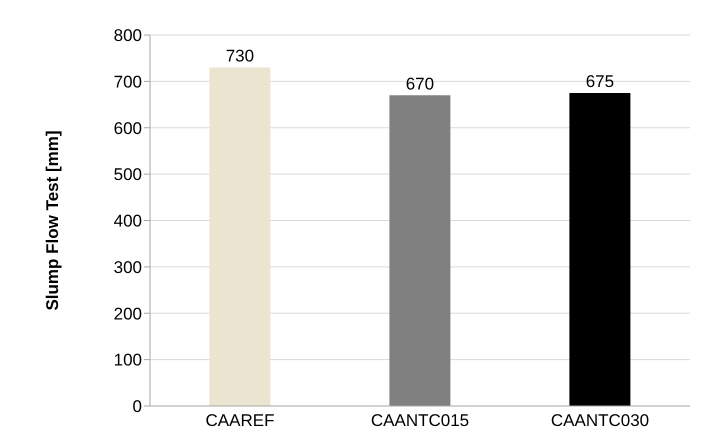 This screenshot has height=443, width=708. Describe the element at coordinates (128, 174) in the screenshot. I see `y-tick-label: 500` at that location.